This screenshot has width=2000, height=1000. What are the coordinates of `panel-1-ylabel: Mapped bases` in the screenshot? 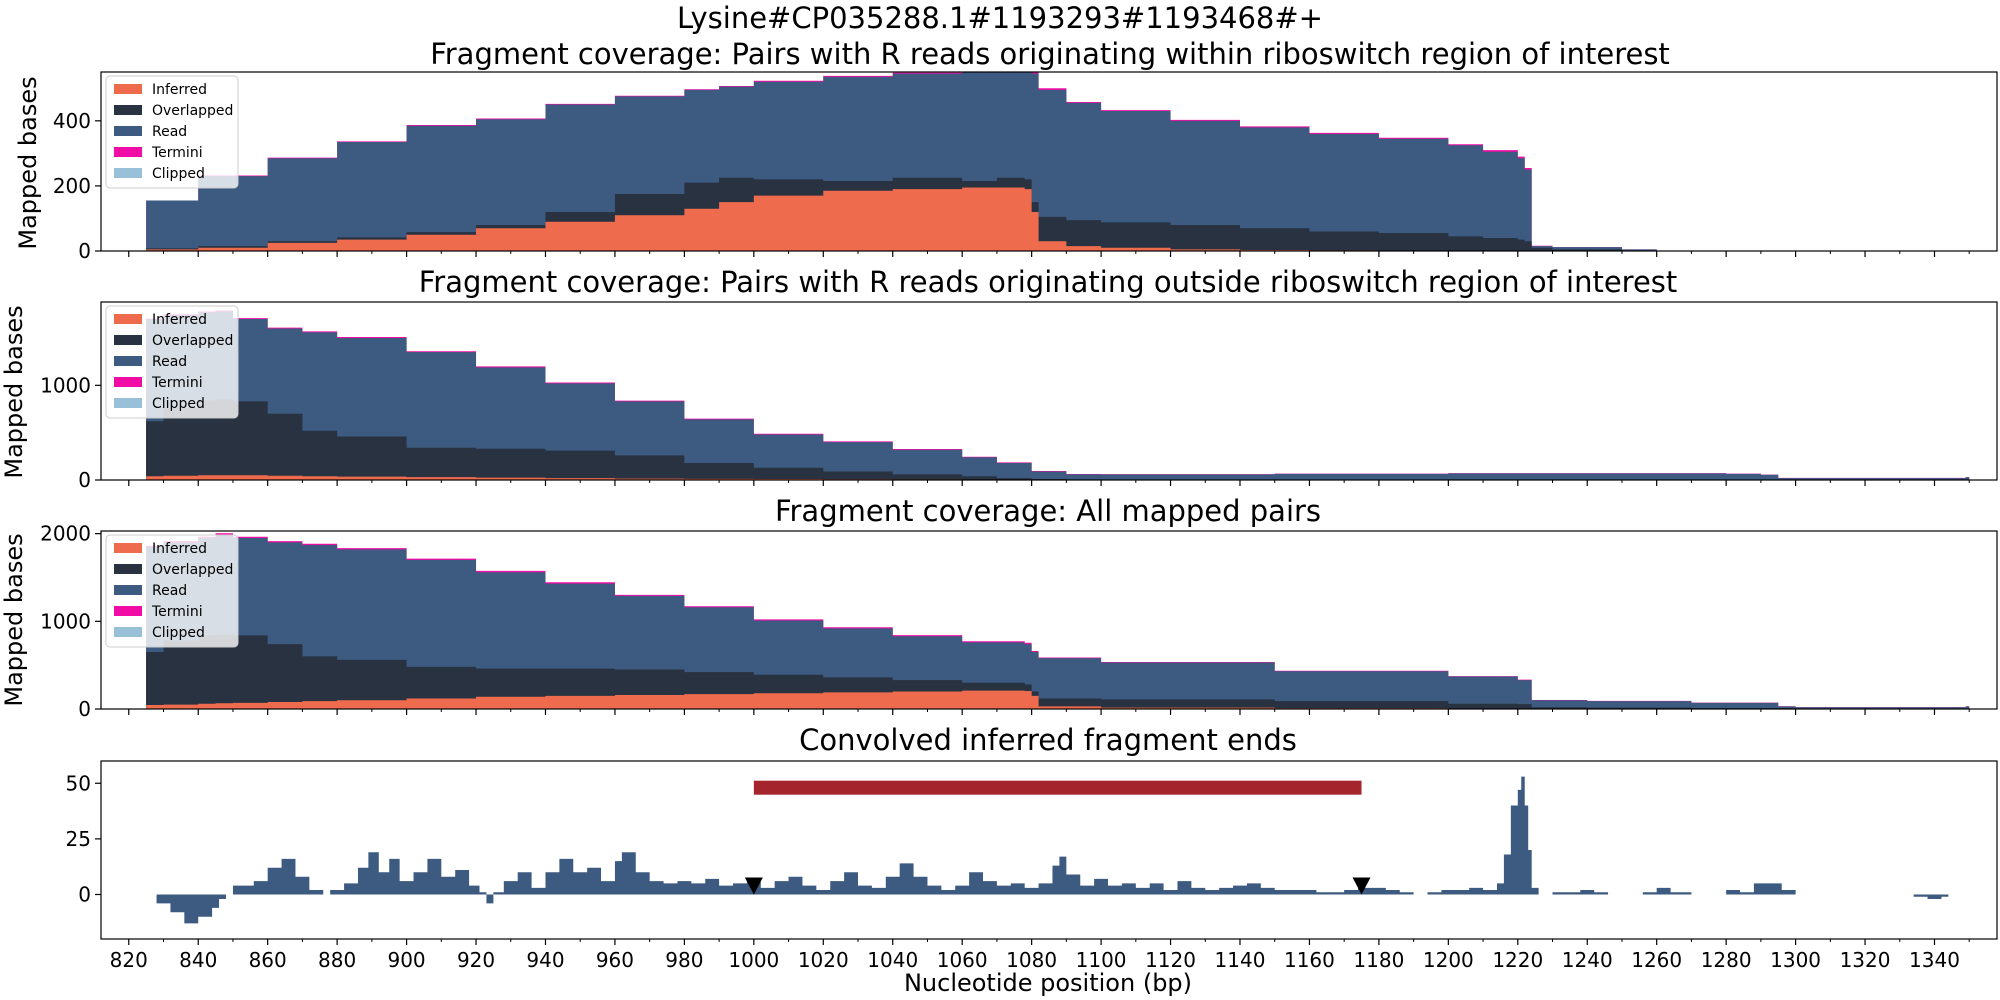 It's located at (28, 162).